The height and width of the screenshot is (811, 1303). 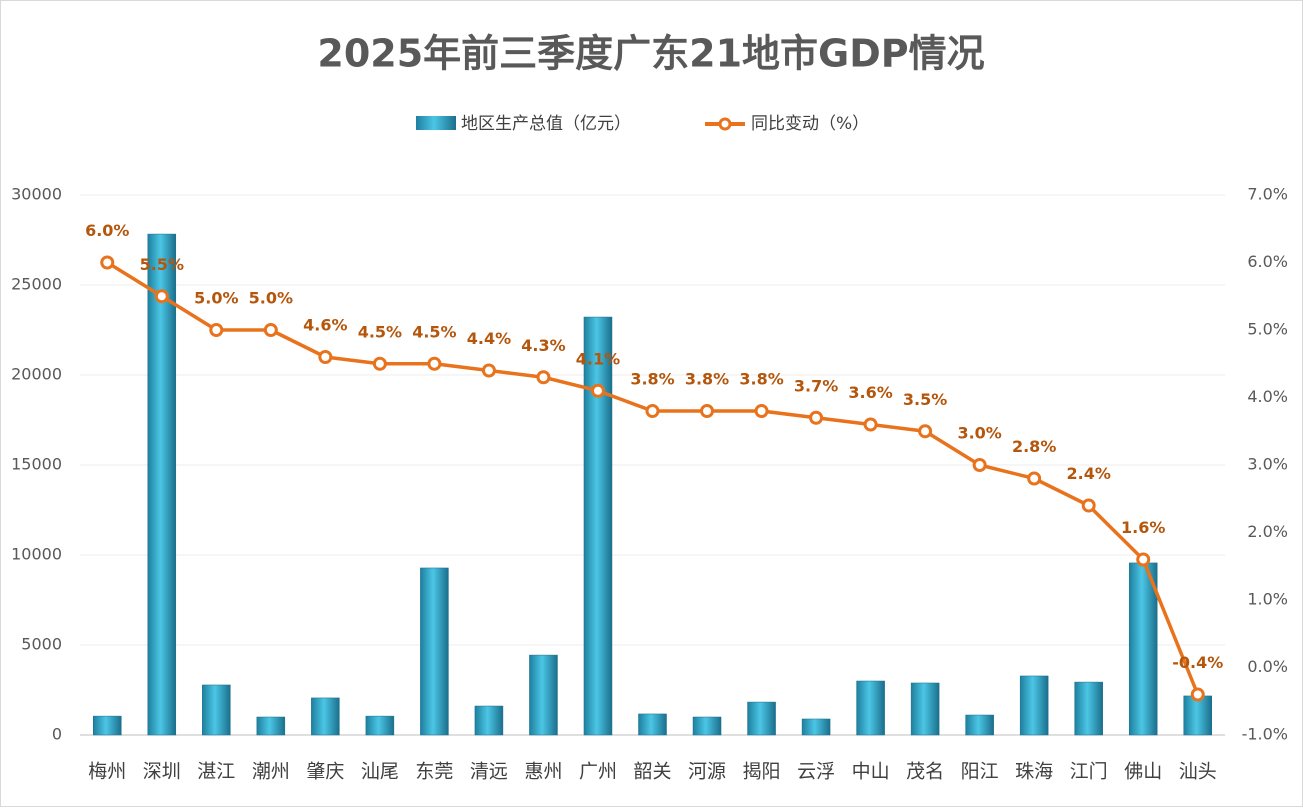 I want to click on y2-tick-label: 7.0%, so click(x=1267, y=194).